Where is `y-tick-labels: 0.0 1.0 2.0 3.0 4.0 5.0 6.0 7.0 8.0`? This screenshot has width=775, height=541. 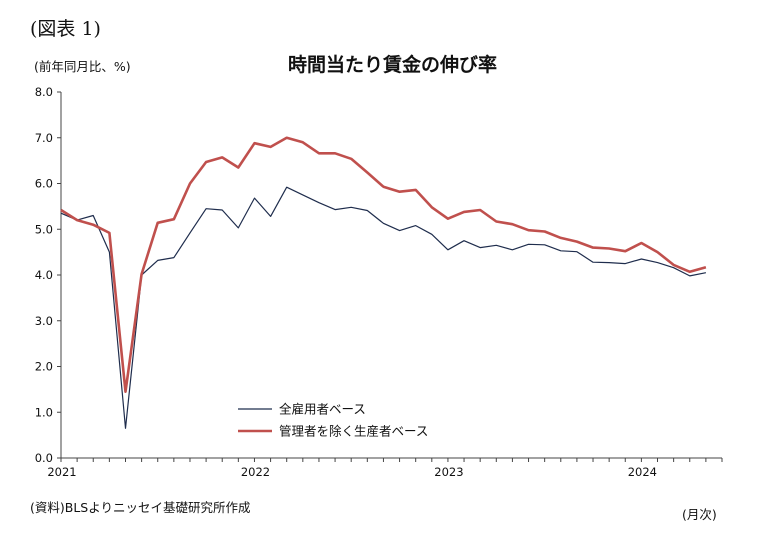 y-tick-labels: 0.0 1.0 2.0 3.0 4.0 5.0 6.0 7.0 8.0 is located at coordinates (48, 275).